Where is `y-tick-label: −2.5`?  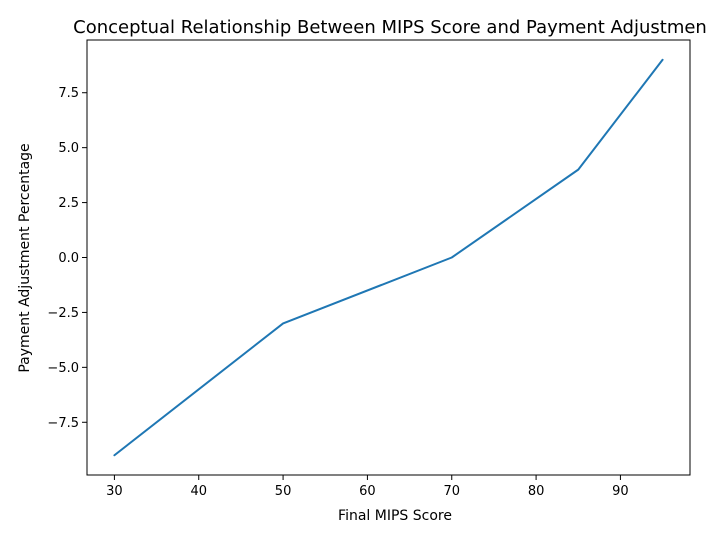 y-tick-label: −2.5 is located at coordinates (63, 313).